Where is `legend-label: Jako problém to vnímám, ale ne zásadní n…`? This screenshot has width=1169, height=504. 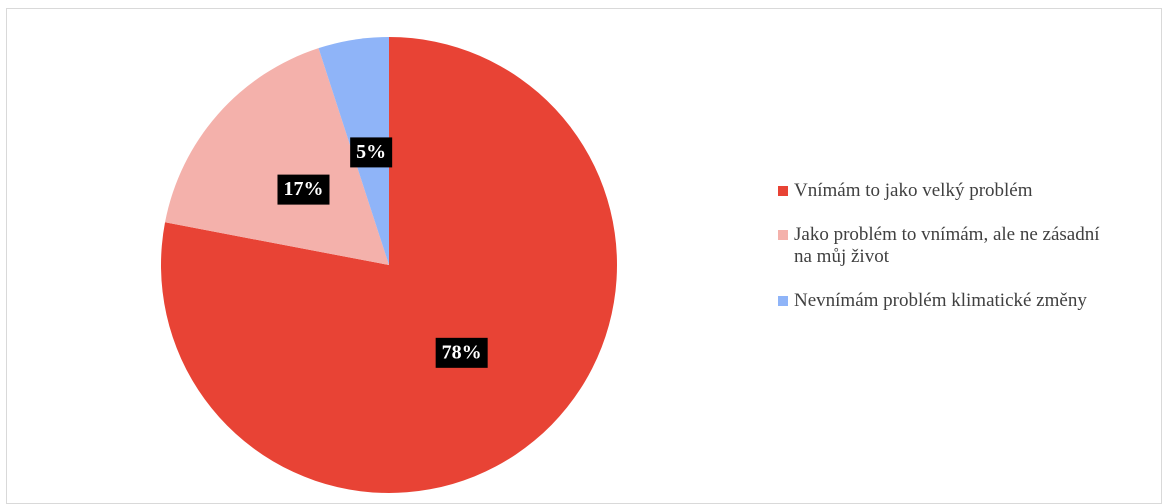 legend-label: Jako problém to vnímám, ale ne zásadní n… is located at coordinates (947, 245).